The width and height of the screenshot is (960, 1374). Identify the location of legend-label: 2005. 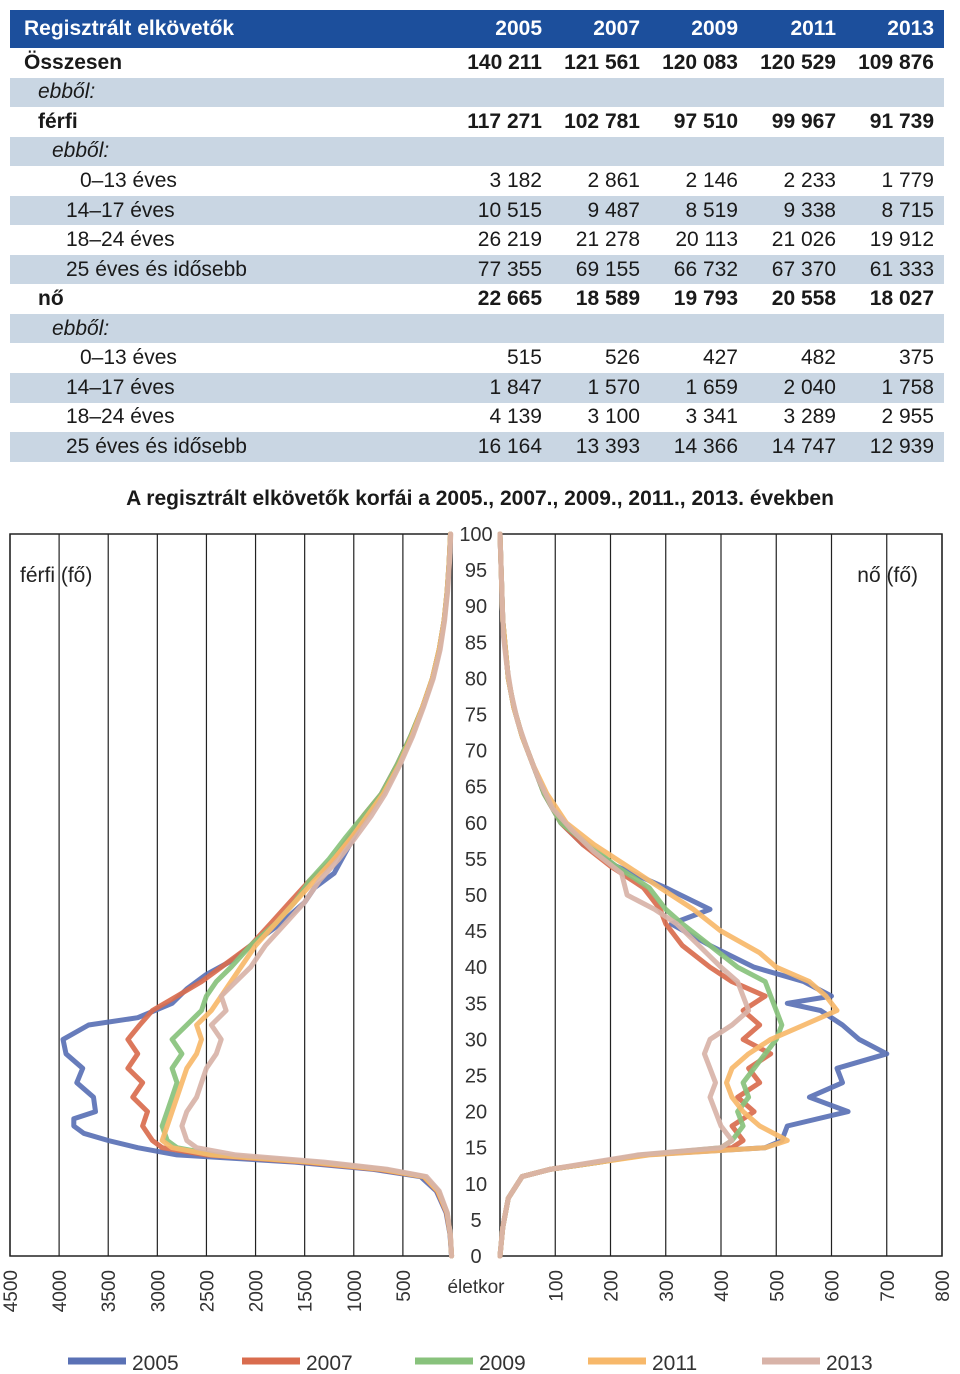
(155, 1363).